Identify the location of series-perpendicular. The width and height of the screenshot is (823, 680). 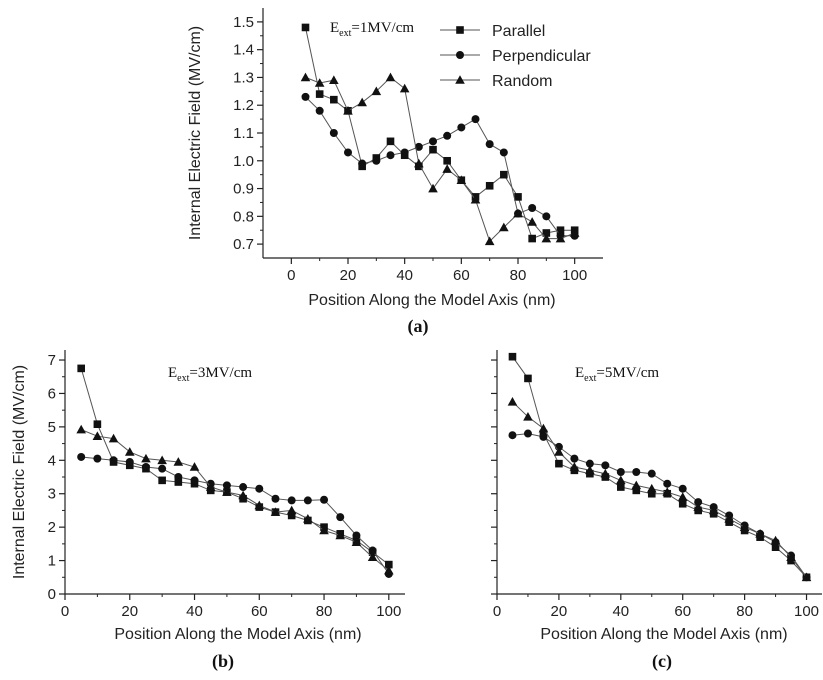
(440, 166).